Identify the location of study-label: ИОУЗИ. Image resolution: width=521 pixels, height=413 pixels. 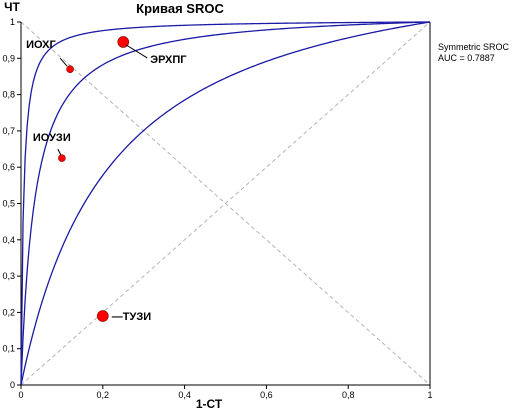
(52, 138).